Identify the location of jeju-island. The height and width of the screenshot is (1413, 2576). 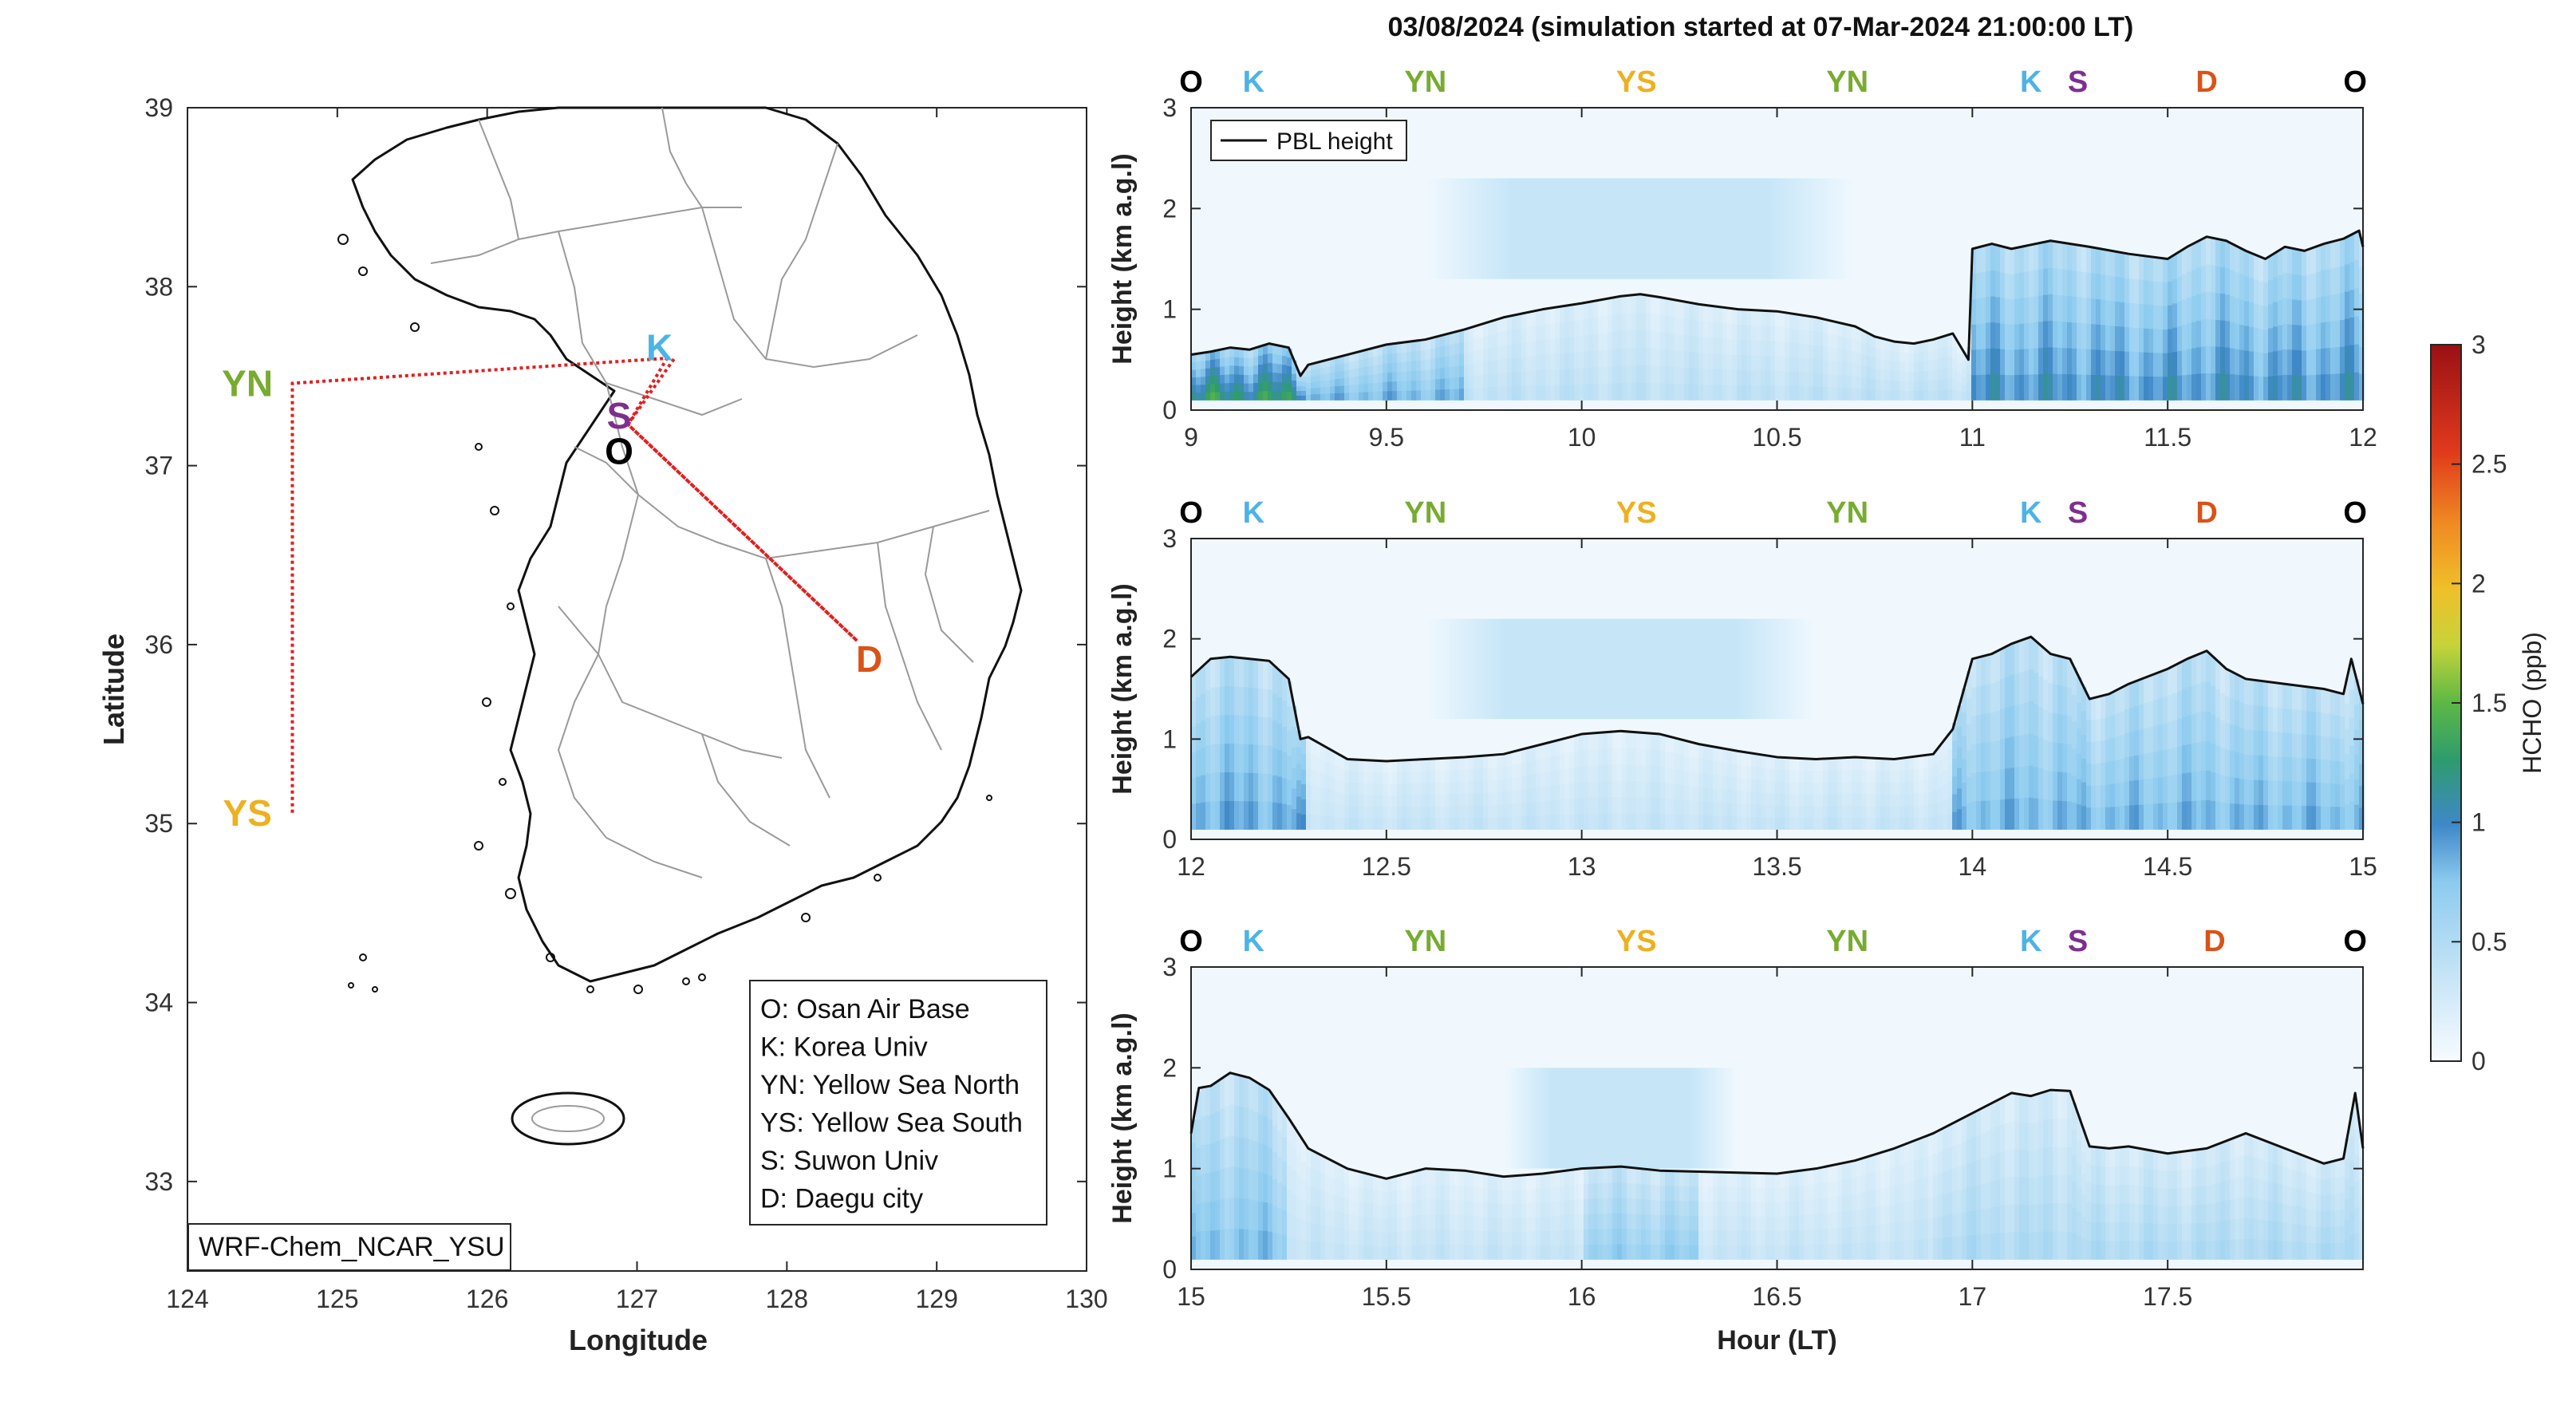
(568, 1118).